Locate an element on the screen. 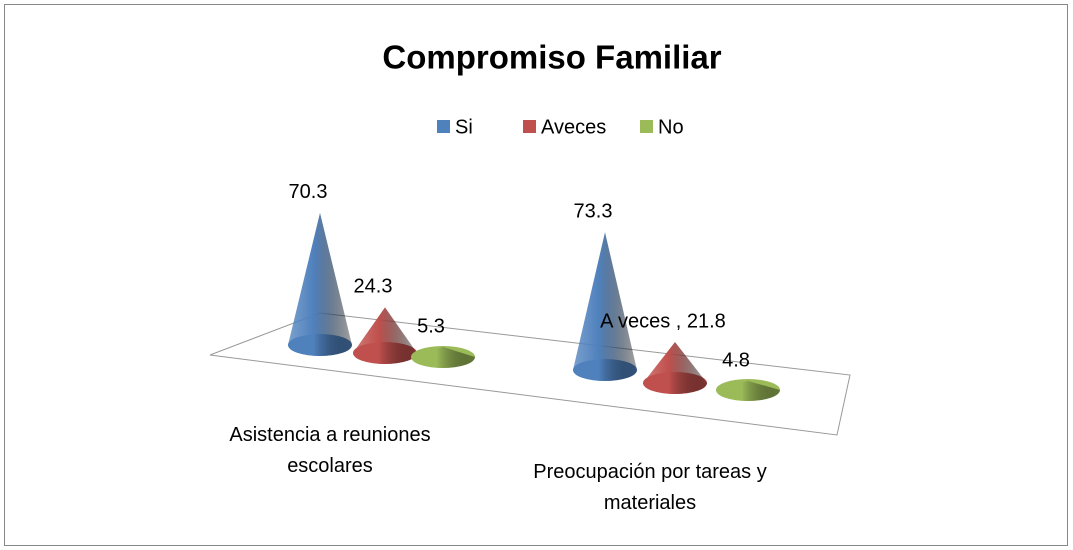 This screenshot has width=1073, height=550. legend-item: No is located at coordinates (662, 127).